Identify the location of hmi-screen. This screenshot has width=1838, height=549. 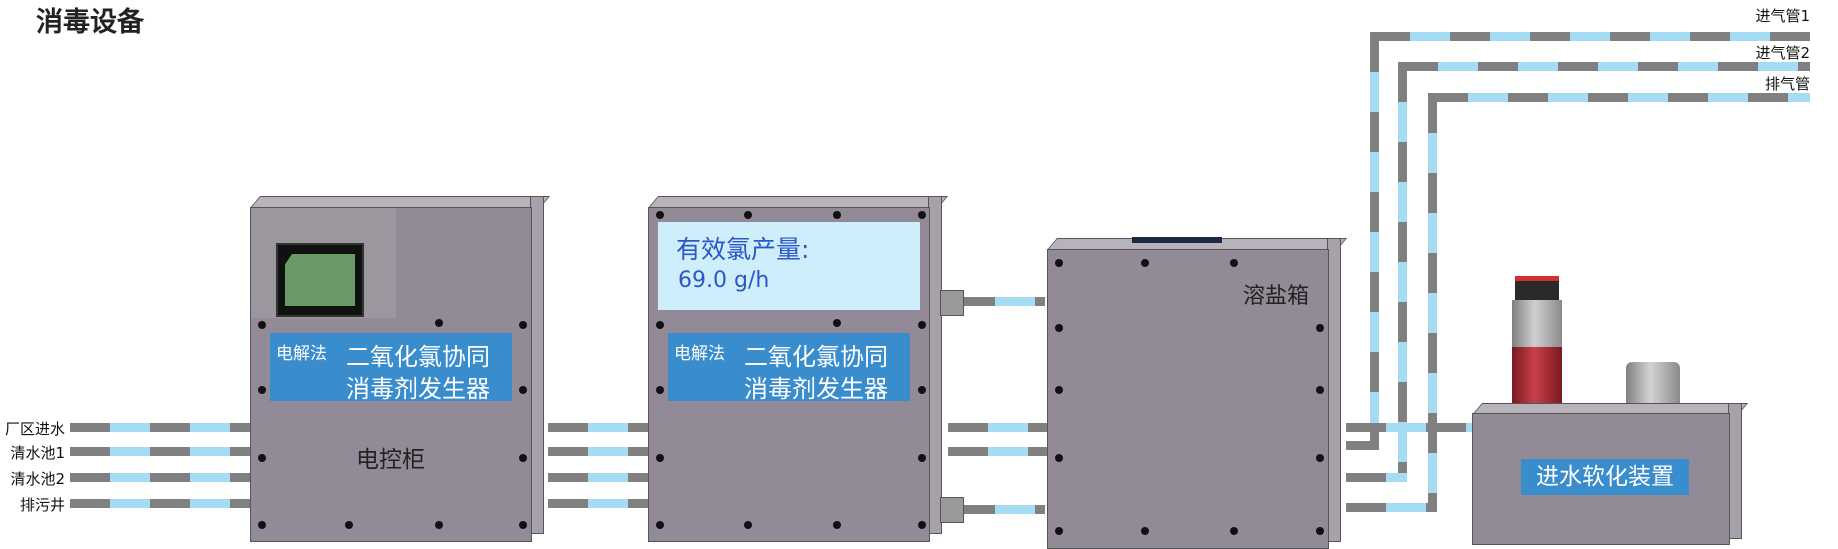
(320, 280).